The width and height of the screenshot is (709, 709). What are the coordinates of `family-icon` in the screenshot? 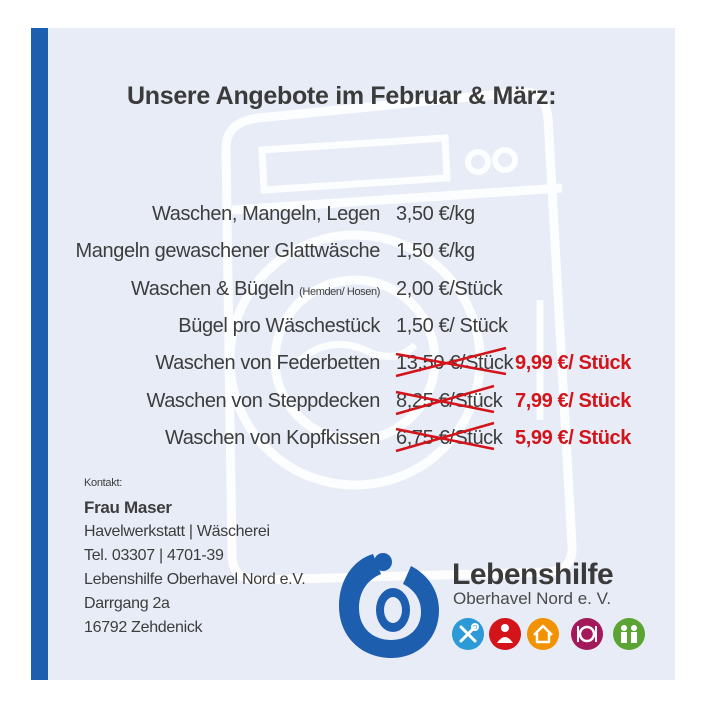 It's located at (629, 634).